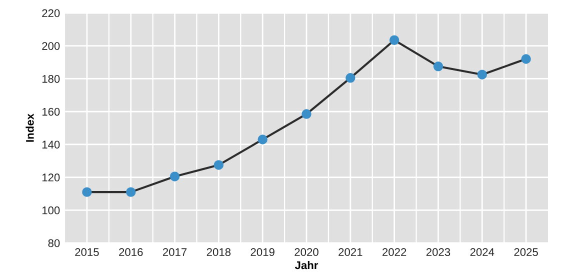 This screenshot has width=572, height=278. Describe the element at coordinates (51, 13) in the screenshot. I see `y-tick-label: 220` at that location.